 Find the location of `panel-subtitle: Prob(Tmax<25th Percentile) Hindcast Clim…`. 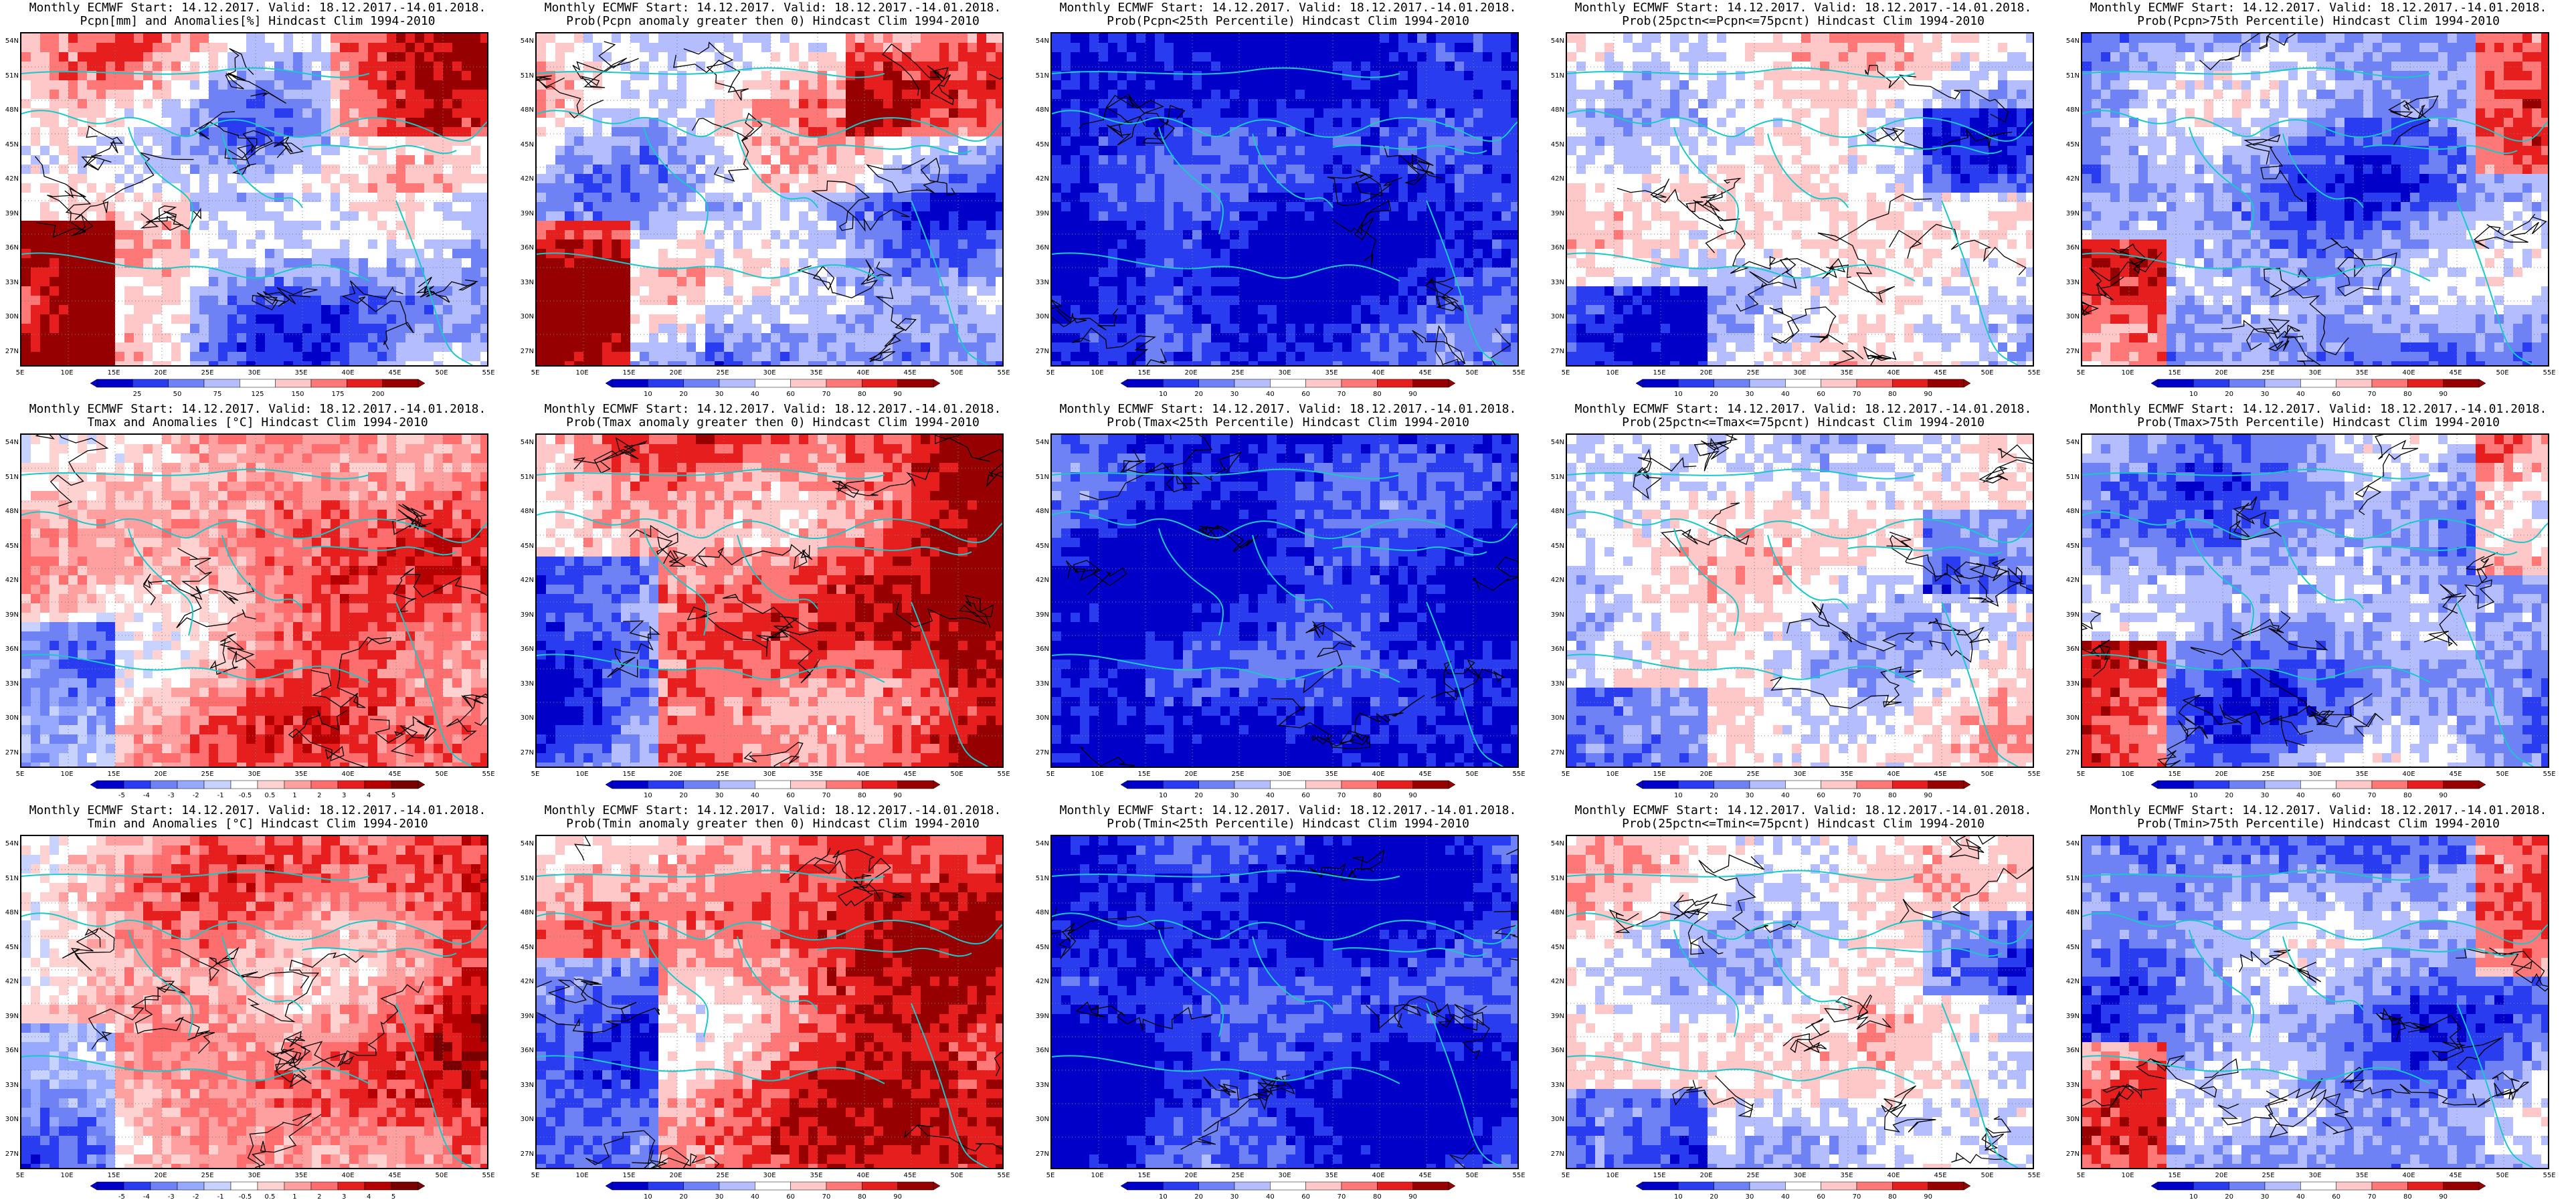

panel-subtitle: Prob(Tmax<25th Percentile) Hindcast Clim… is located at coordinates (1288, 422).